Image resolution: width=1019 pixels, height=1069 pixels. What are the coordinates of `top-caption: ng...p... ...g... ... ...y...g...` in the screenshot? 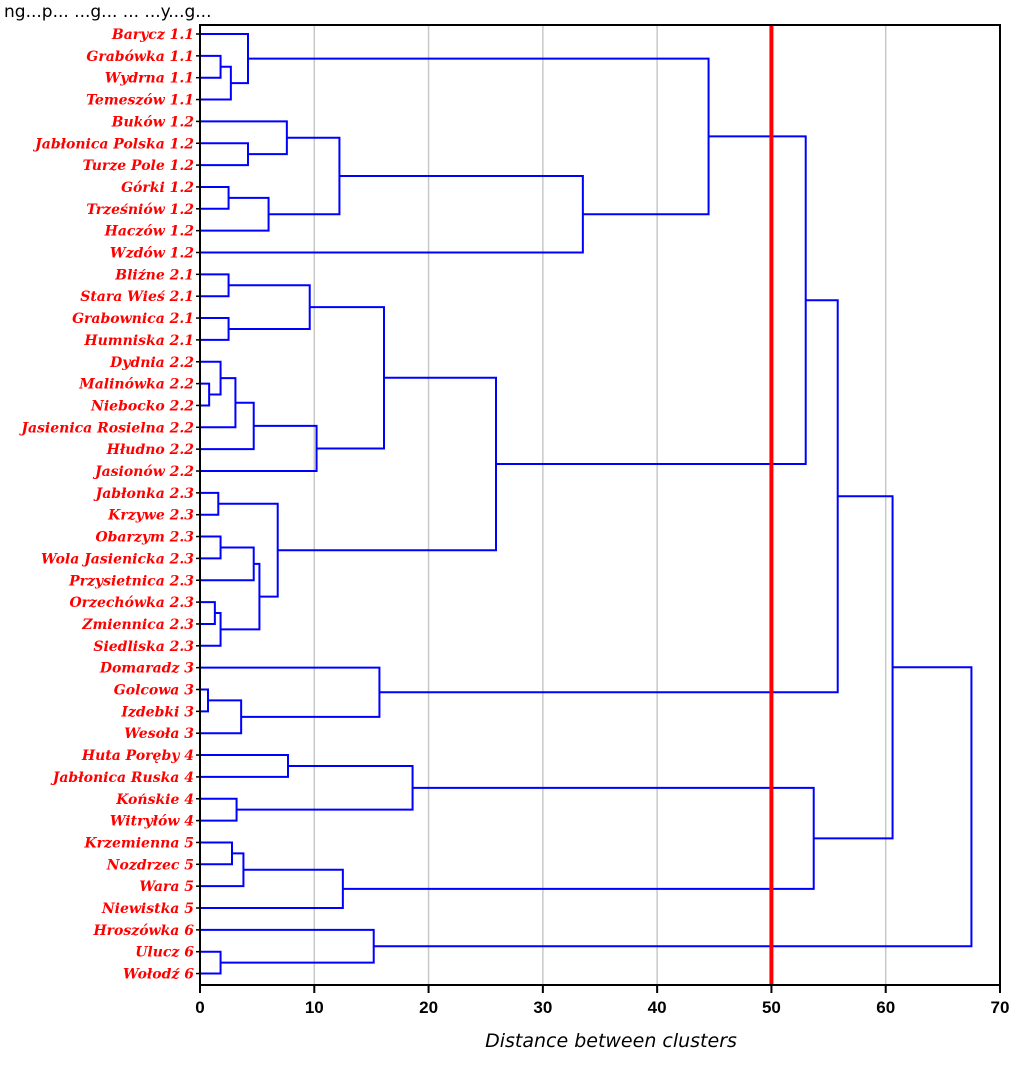 It's located at (107, 12).